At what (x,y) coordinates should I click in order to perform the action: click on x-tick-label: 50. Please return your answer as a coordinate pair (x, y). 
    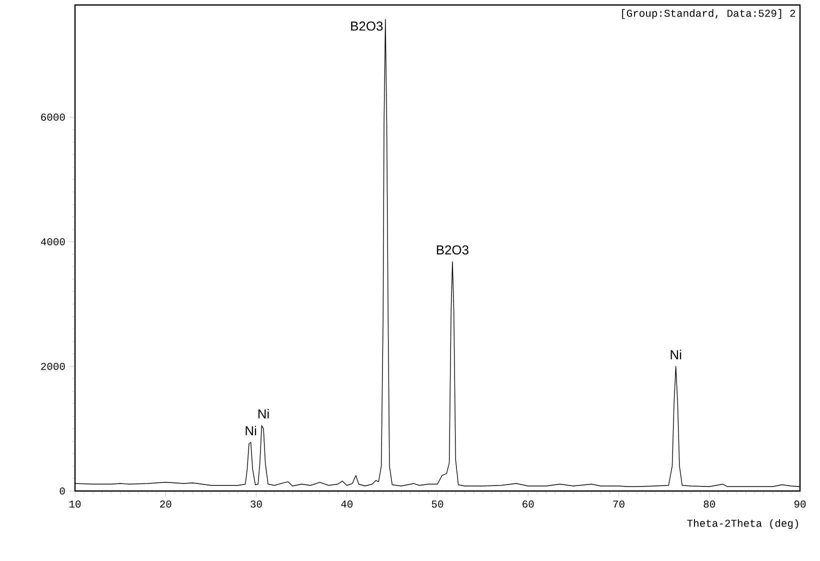
    Looking at the image, I should click on (438, 504).